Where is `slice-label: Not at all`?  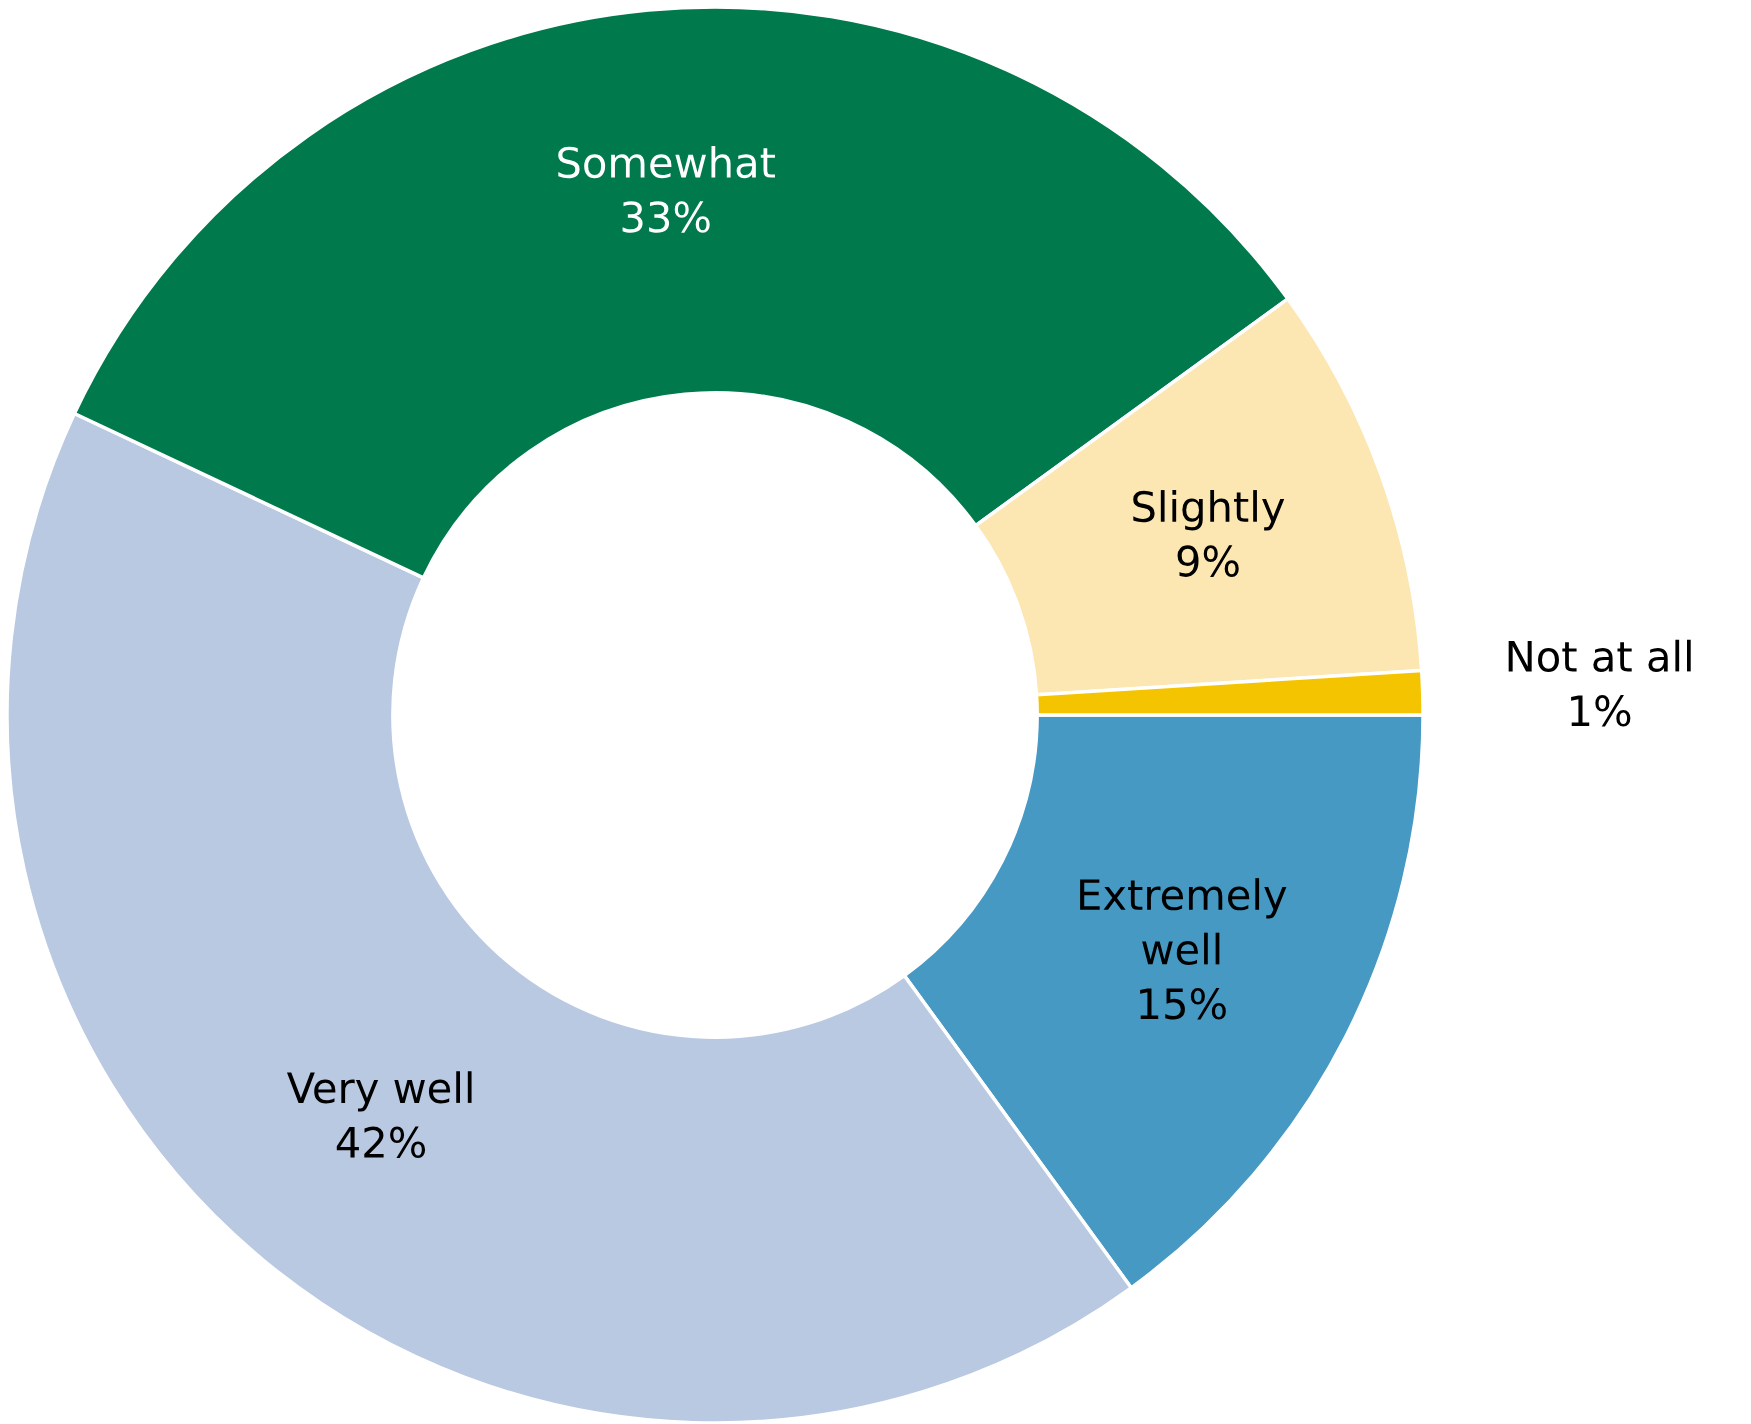 slice-label: Not at all is located at coordinates (1599, 655).